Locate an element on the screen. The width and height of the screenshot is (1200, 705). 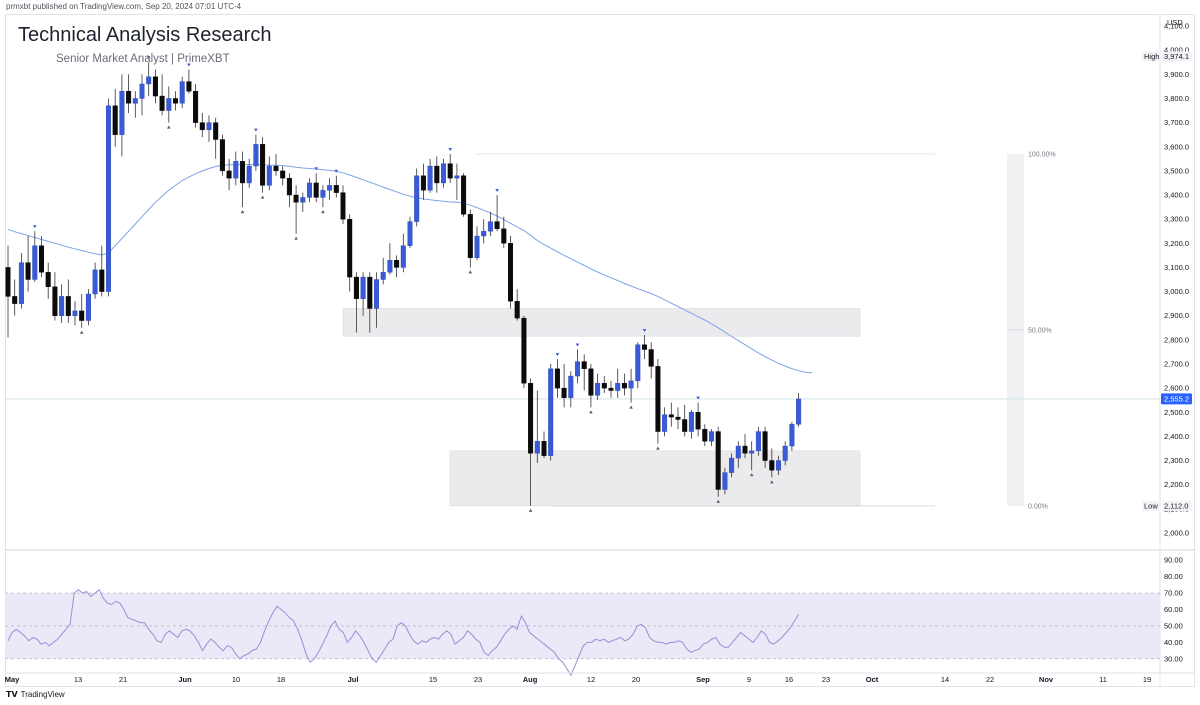
price-tick-label: 2,800.0 is located at coordinates (1176, 339).